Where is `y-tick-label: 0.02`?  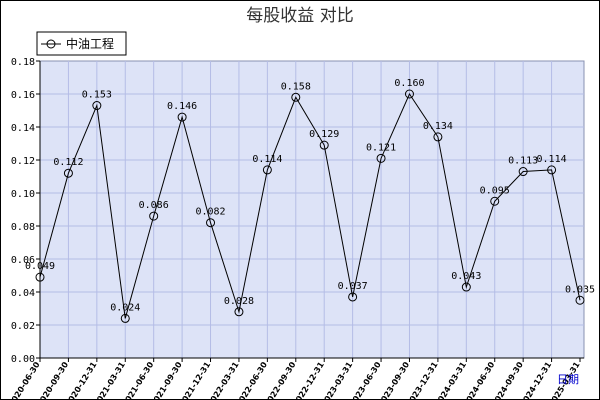 y-tick-label: 0.02 is located at coordinates (23, 326).